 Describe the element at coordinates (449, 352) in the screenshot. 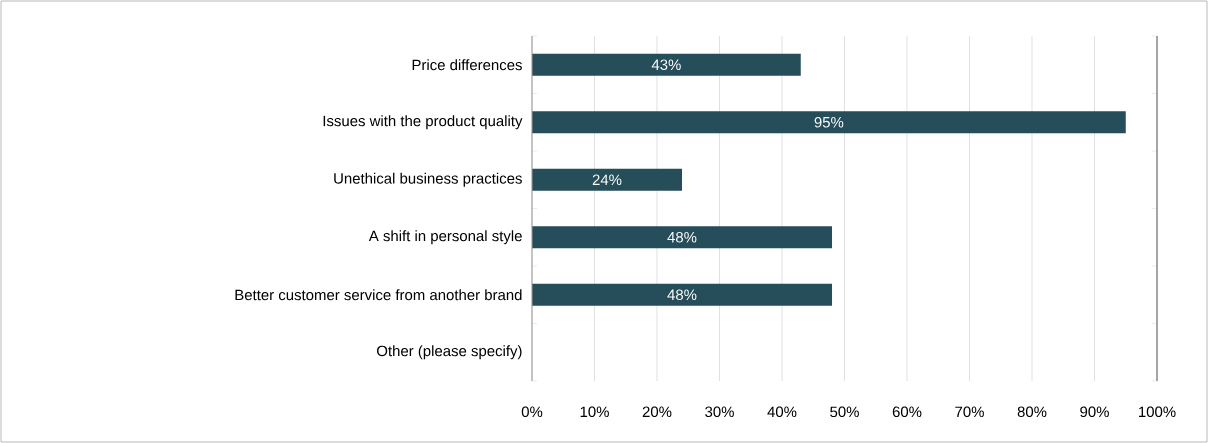

I see `y-tick-label: Other (please specify)` at that location.